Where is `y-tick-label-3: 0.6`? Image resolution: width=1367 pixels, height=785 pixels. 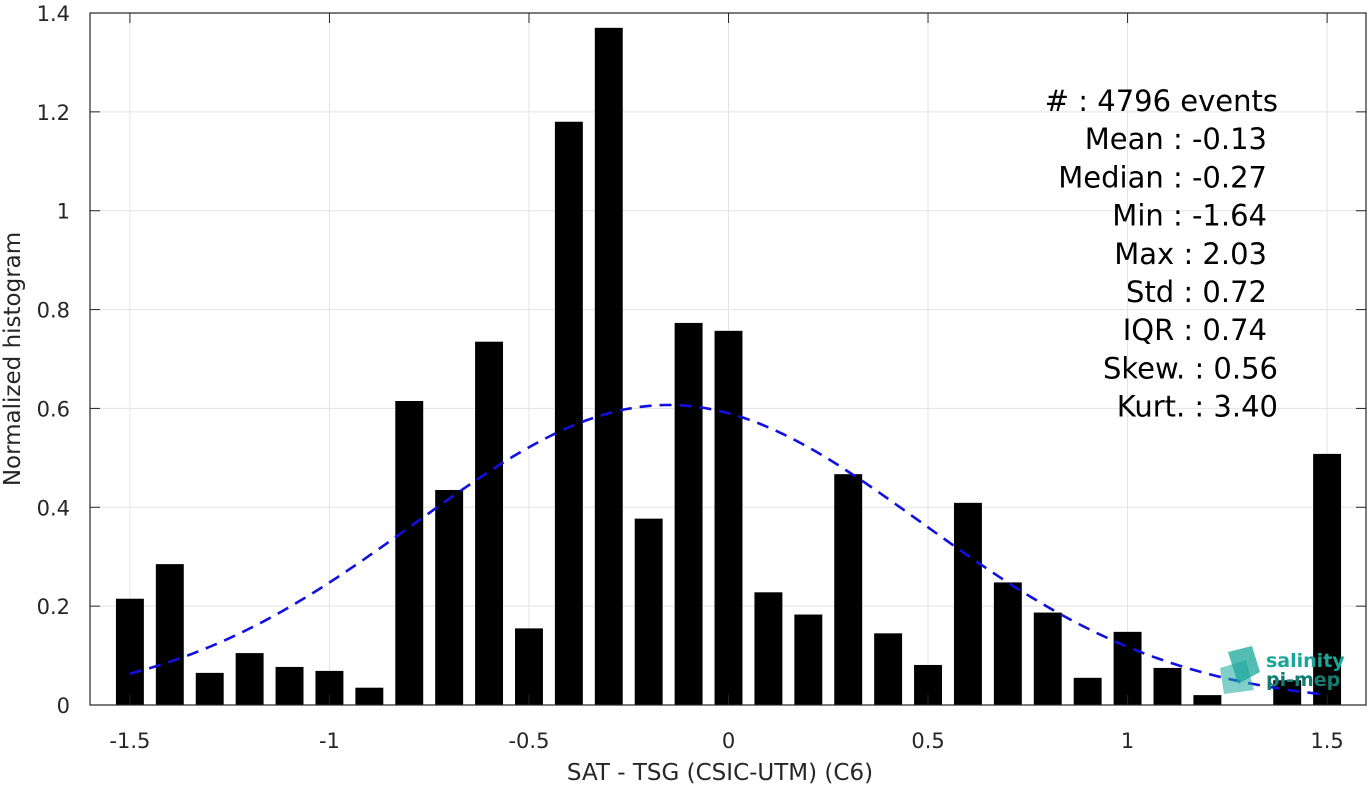 y-tick-label-3: 0.6 is located at coordinates (53, 409).